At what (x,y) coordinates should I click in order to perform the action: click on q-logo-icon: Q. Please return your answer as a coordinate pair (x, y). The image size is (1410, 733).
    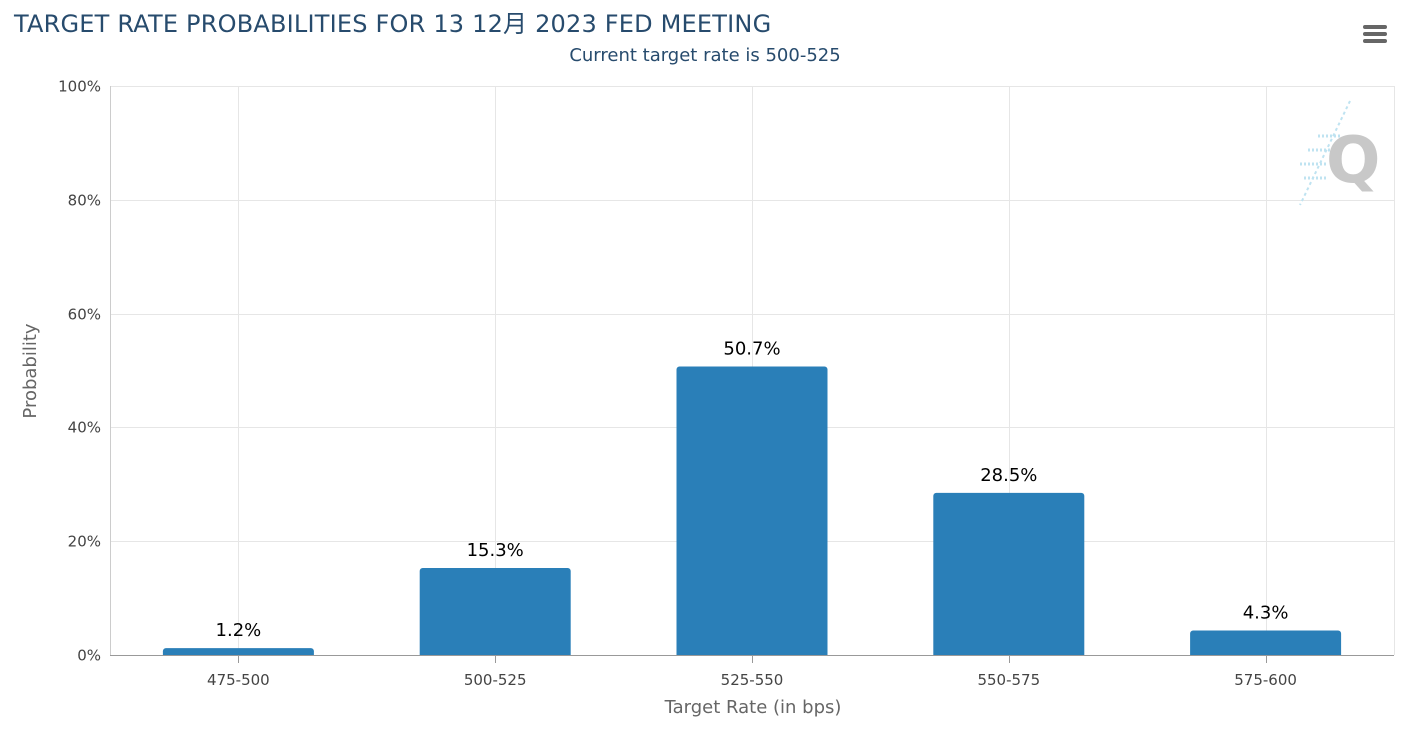
    Looking at the image, I should click on (1339, 153).